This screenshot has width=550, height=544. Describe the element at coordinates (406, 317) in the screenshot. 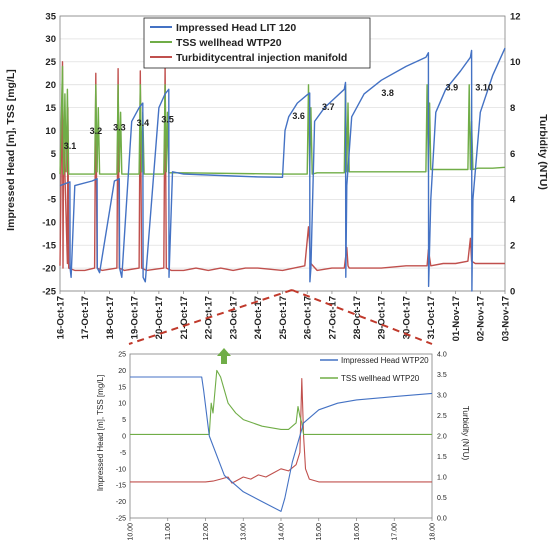

I see `x-tick-label: 30-Oct-17` at that location.